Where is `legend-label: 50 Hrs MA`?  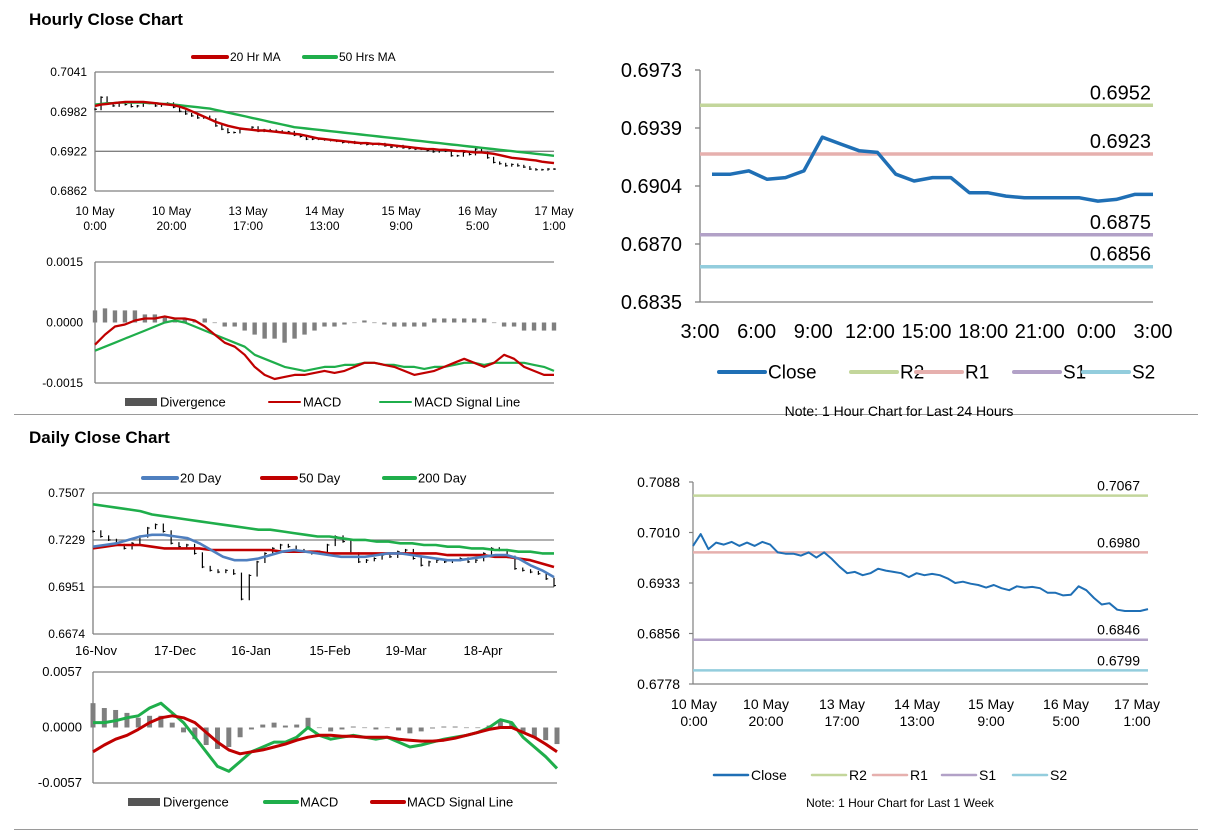 legend-label: 50 Hrs MA is located at coordinates (367, 57).